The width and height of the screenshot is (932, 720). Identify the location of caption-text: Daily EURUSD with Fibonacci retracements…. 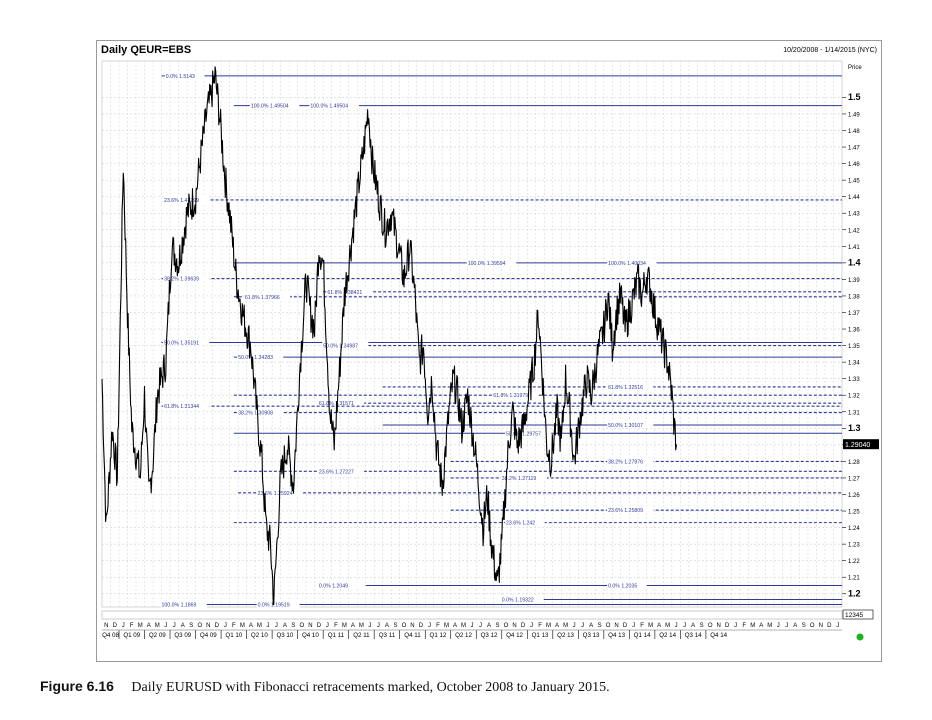
(370, 687).